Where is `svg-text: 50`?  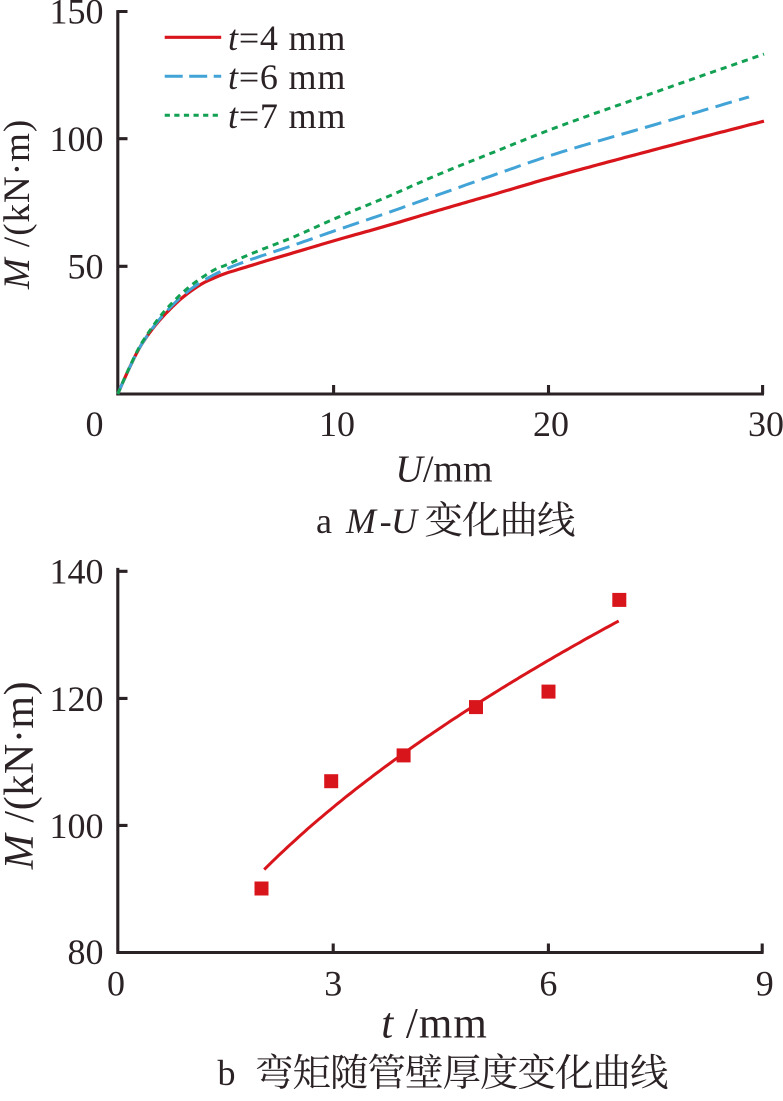
svg-text: 50 is located at coordinates (86, 267).